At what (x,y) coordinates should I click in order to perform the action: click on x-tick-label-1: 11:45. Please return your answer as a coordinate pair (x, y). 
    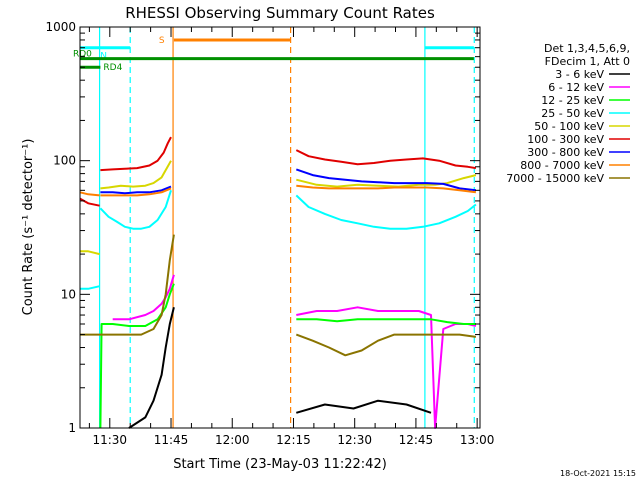
    Looking at the image, I should click on (171, 440).